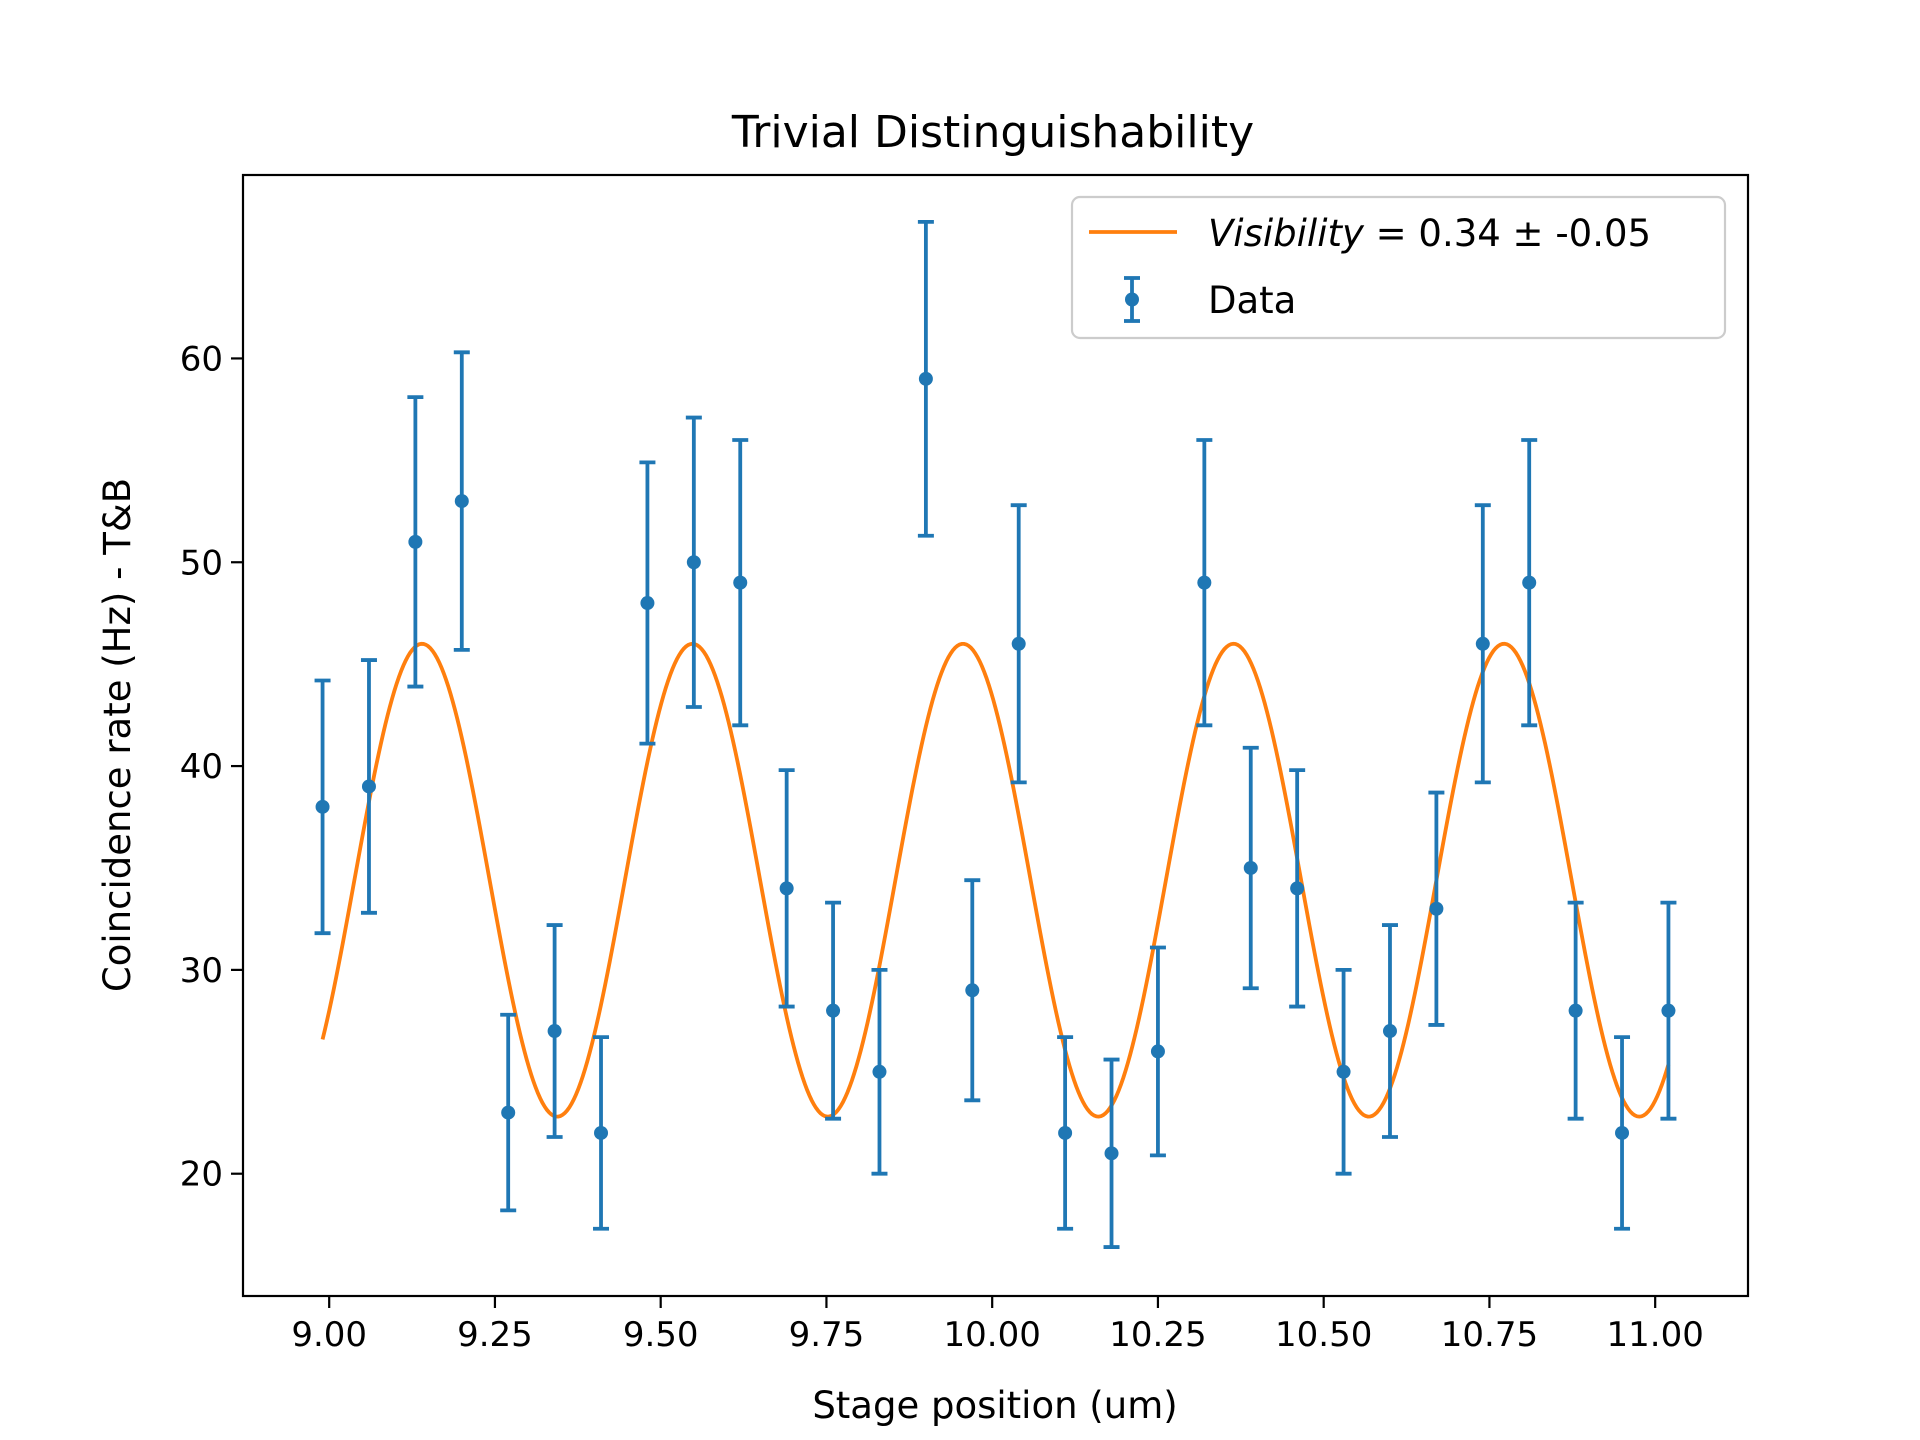 This screenshot has height=1440, width=1920. Describe the element at coordinates (201, 563) in the screenshot. I see `y-tick-label: 50` at that location.